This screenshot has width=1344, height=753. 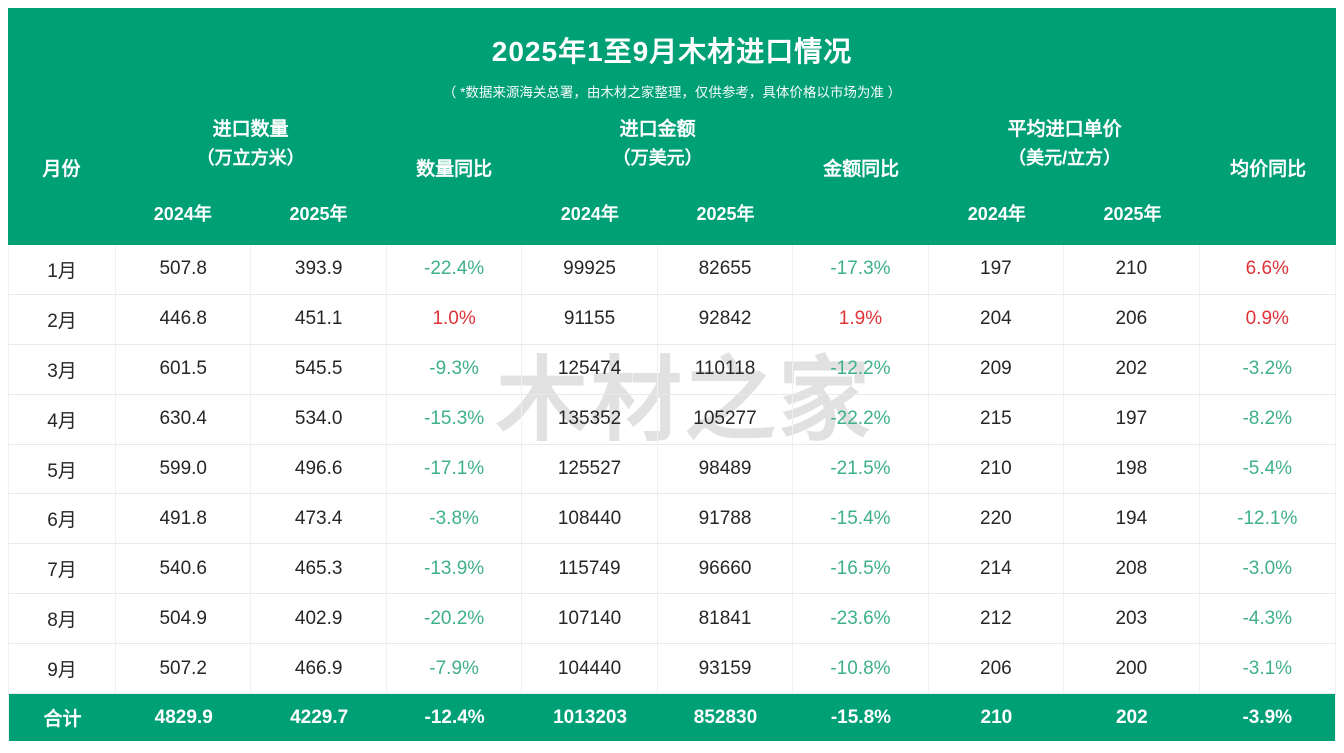 I want to click on cell-q-yoy: -17.1%, so click(x=455, y=469).